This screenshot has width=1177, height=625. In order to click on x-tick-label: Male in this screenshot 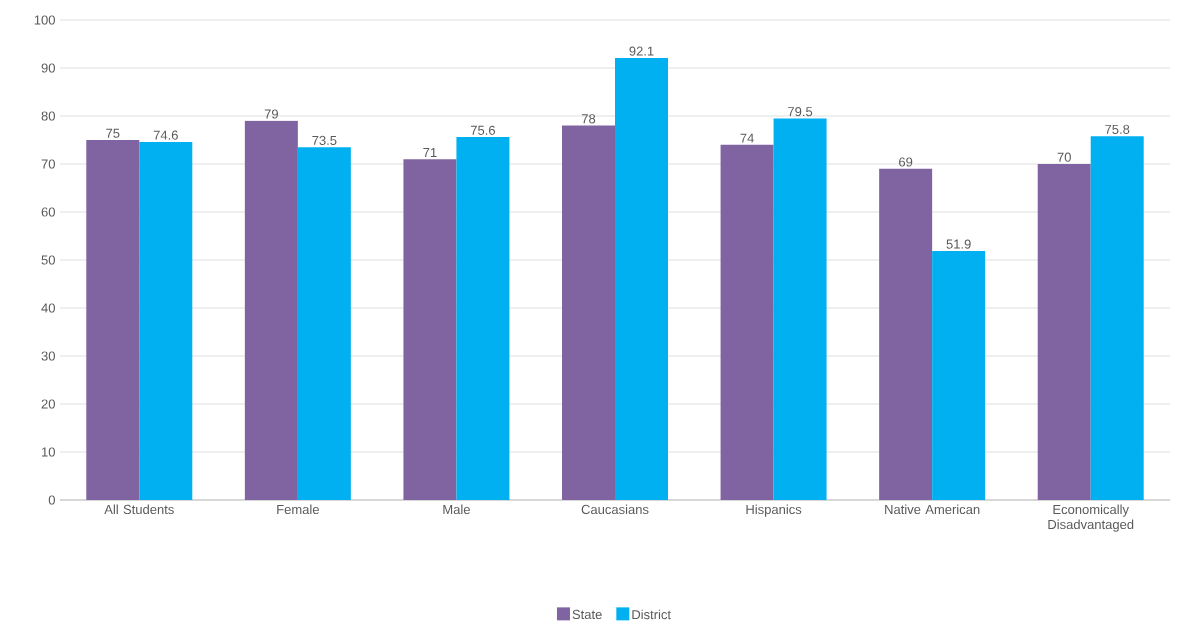, I will do `click(456, 509)`.